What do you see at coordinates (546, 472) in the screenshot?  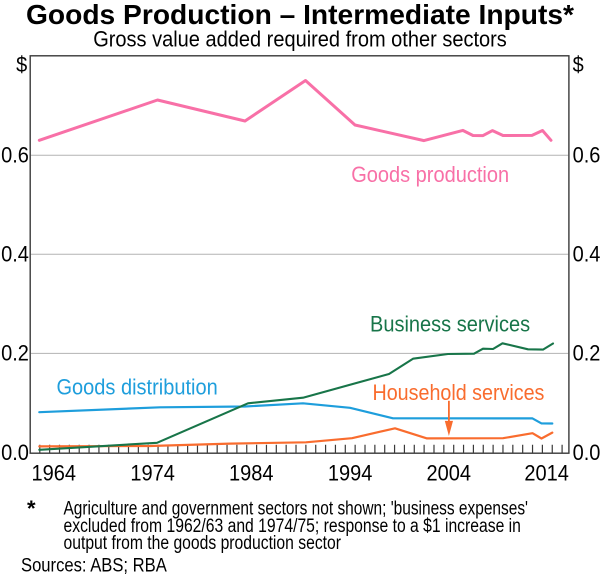 I see `svg-text: 2014` at bounding box center [546, 472].